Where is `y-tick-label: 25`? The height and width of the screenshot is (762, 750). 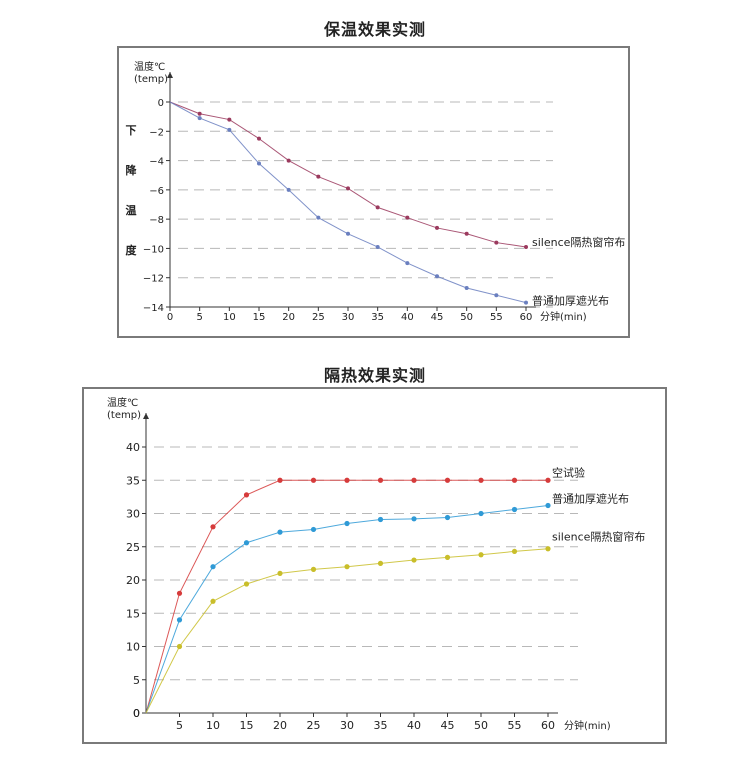 y-tick-label: 25 is located at coordinates (133, 547).